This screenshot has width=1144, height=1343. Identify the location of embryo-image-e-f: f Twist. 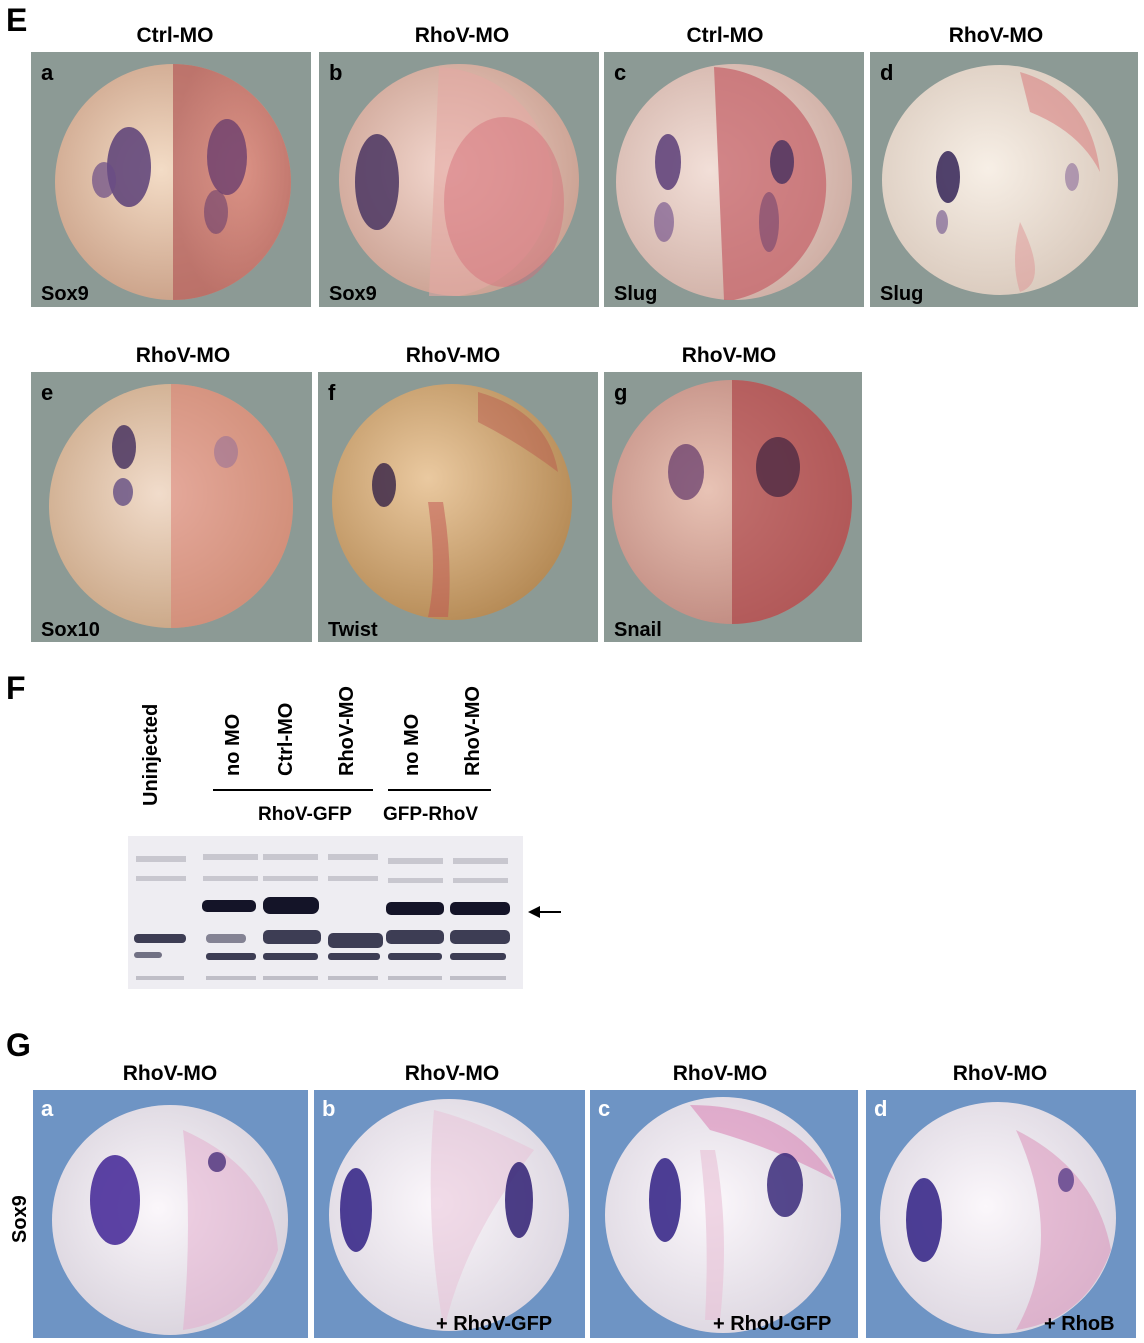
(458, 507).